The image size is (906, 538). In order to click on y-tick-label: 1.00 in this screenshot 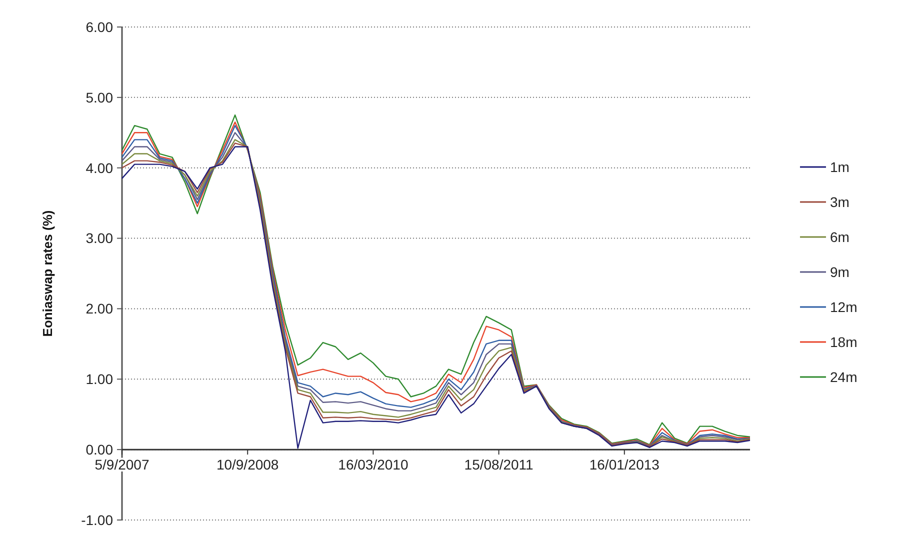, I will do `click(100, 379)`.